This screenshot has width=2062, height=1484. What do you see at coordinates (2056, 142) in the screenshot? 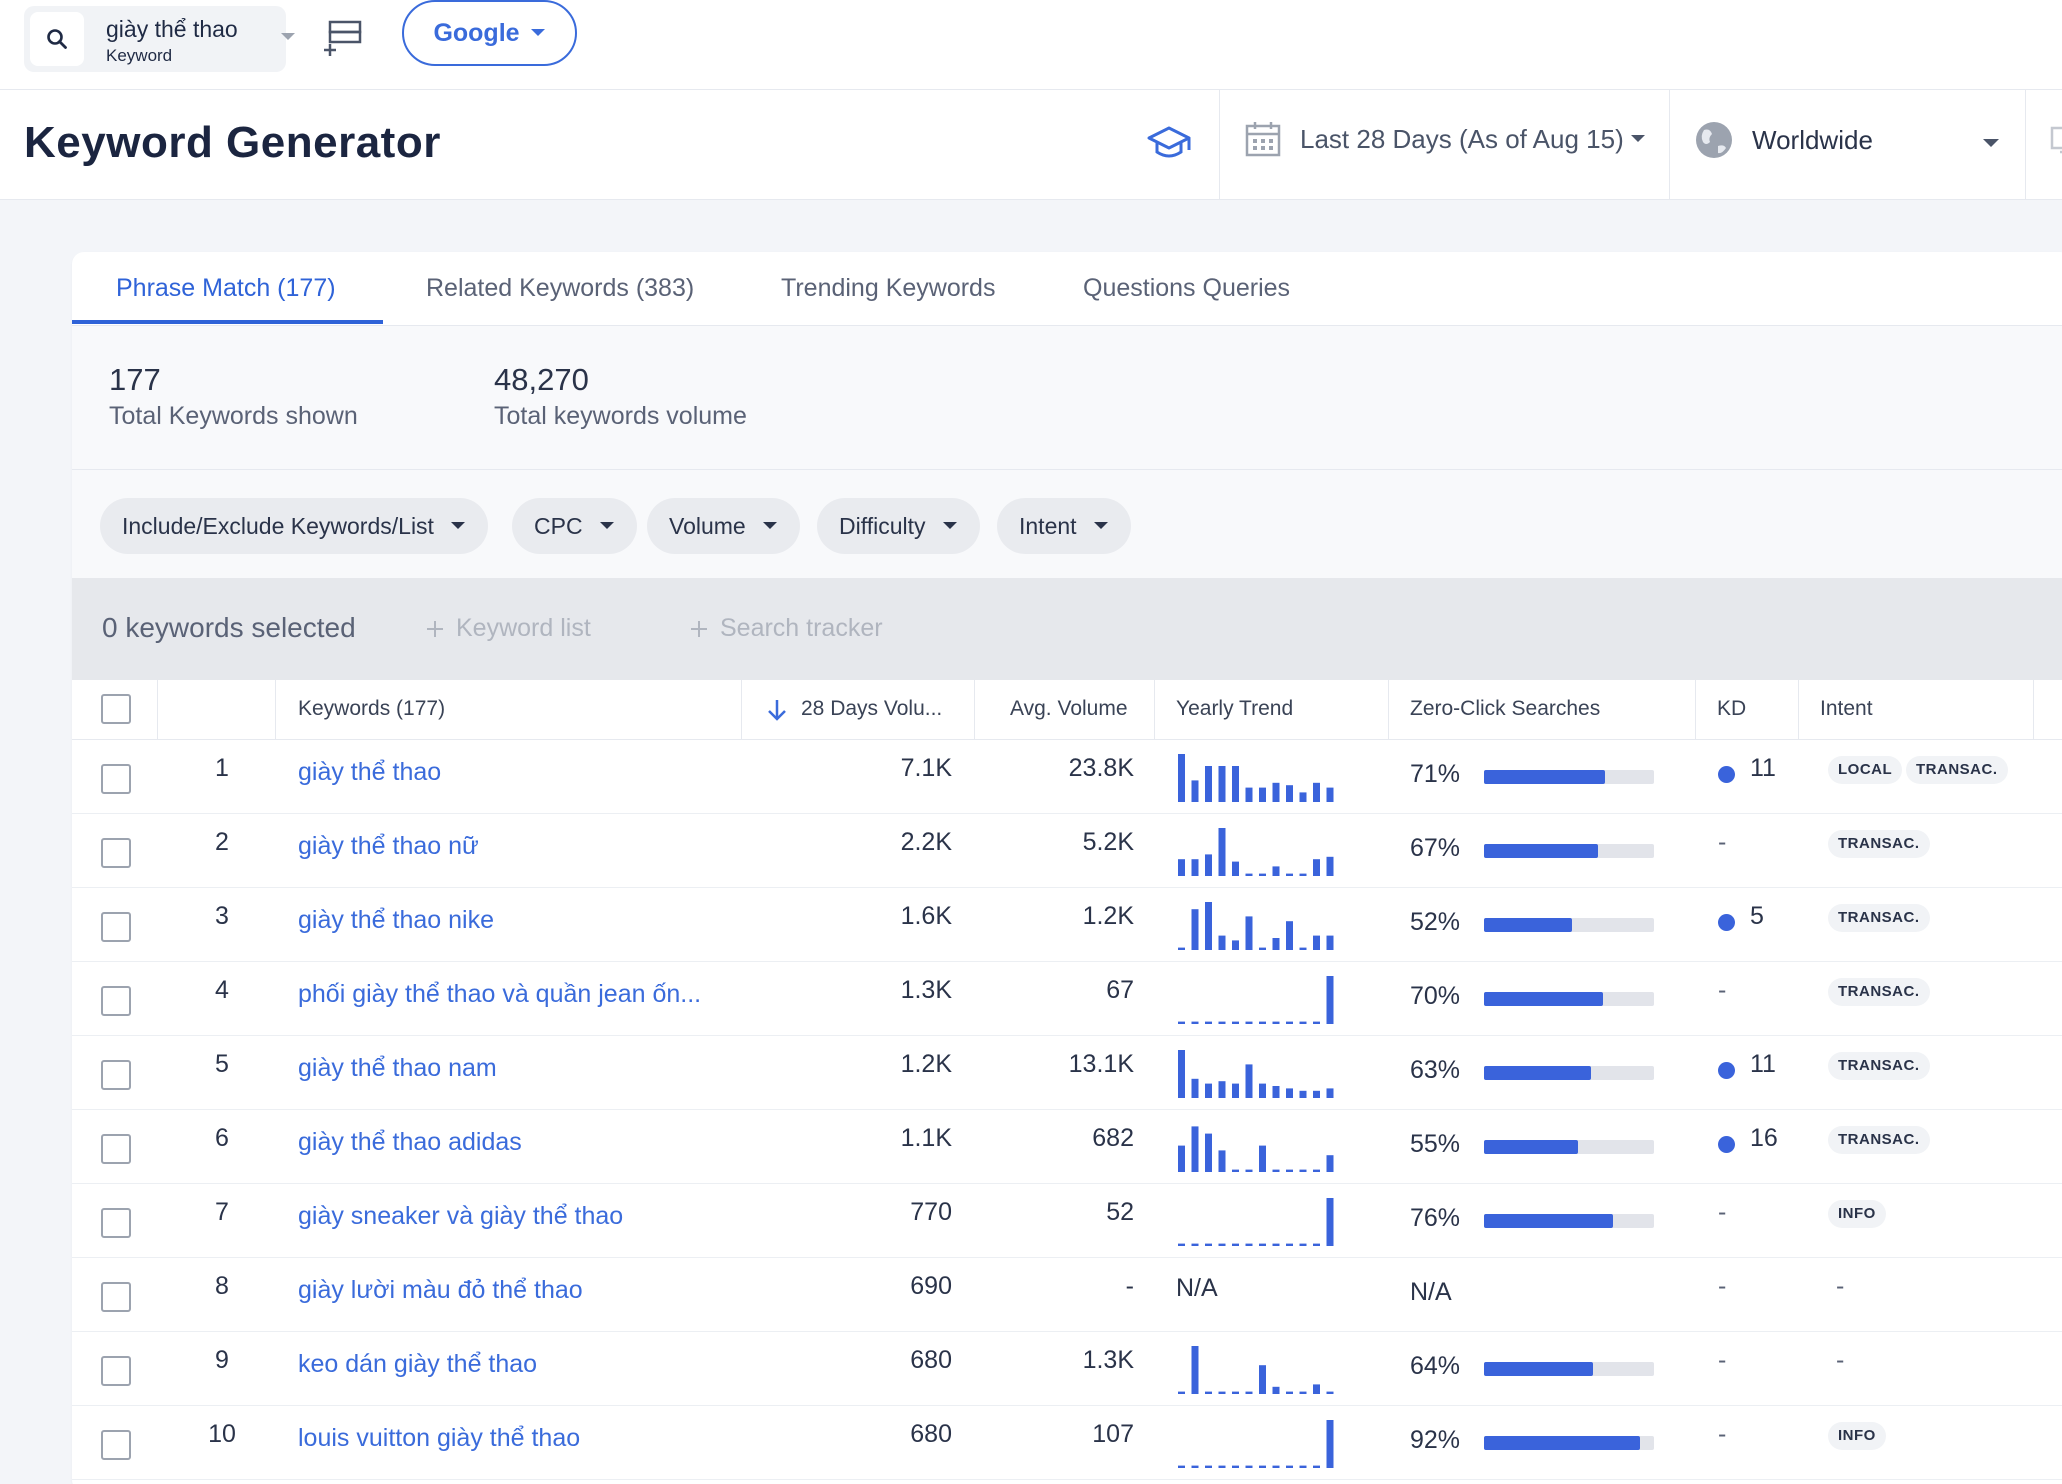
I see `monitor-icon` at bounding box center [2056, 142].